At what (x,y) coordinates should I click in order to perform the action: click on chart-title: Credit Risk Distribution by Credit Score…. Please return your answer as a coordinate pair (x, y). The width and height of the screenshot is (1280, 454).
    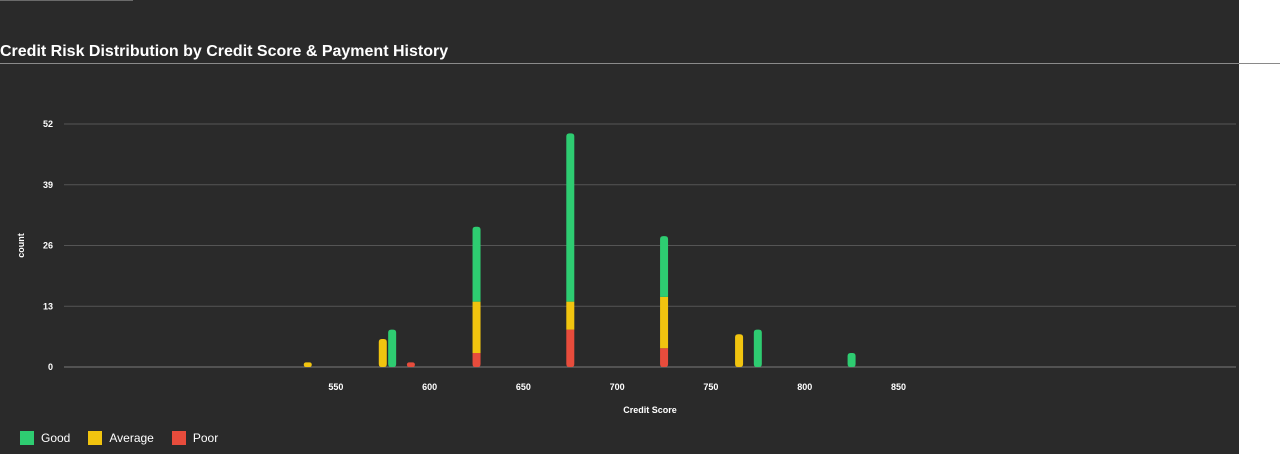
    Looking at the image, I should click on (224, 51).